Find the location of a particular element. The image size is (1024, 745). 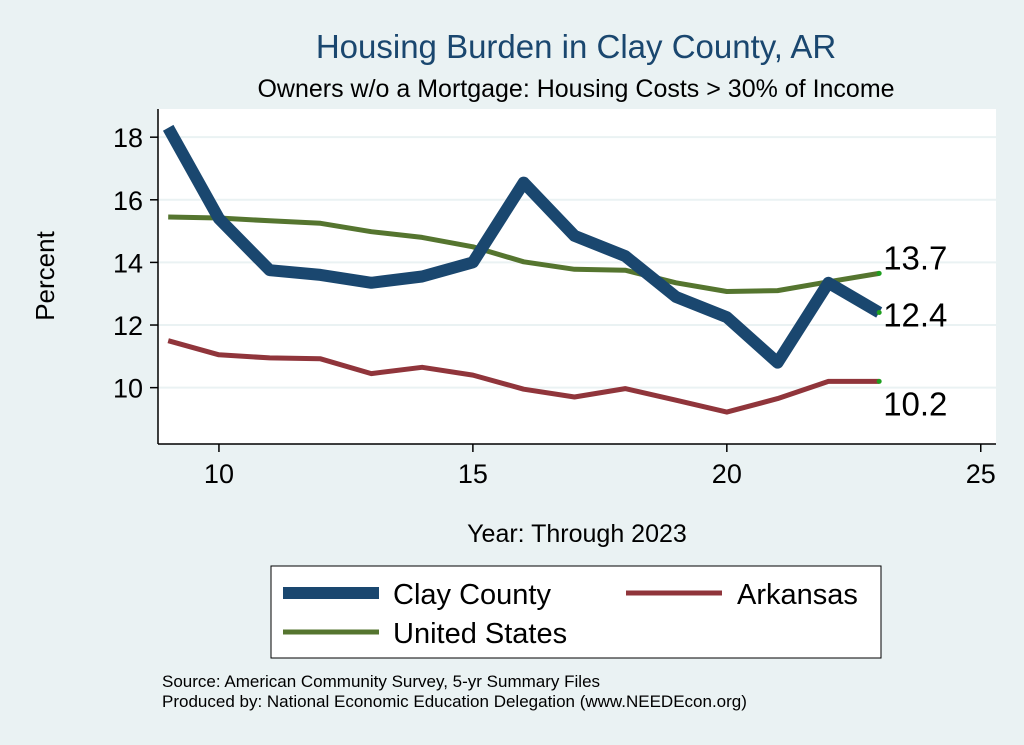

end-label-arkansas: 10.2 is located at coordinates (915, 403).